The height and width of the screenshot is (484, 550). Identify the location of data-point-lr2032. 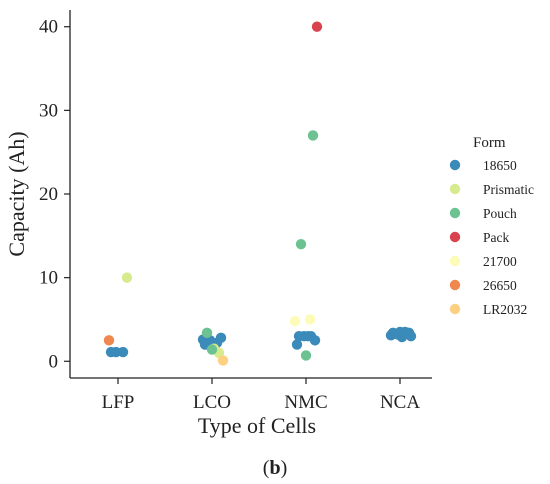
(223, 360).